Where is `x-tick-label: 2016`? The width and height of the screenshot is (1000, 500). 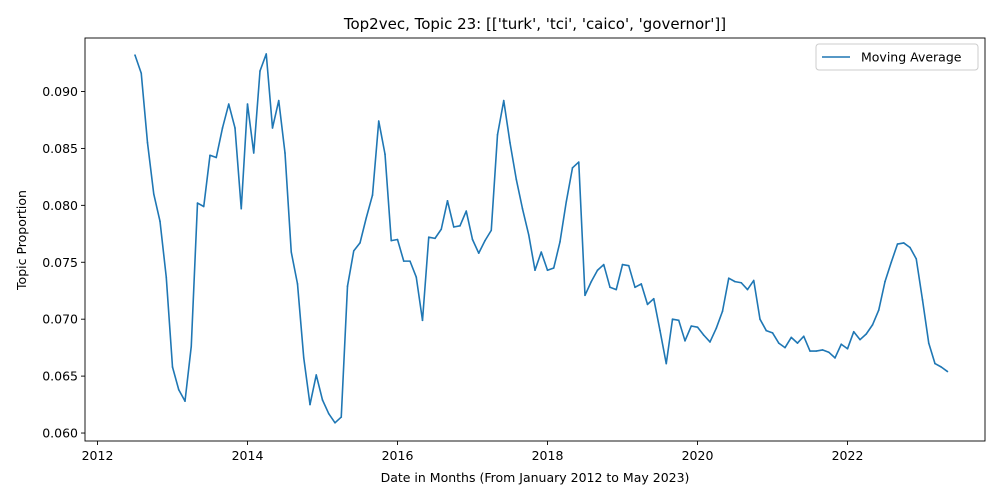
x-tick-label: 2016 is located at coordinates (398, 455).